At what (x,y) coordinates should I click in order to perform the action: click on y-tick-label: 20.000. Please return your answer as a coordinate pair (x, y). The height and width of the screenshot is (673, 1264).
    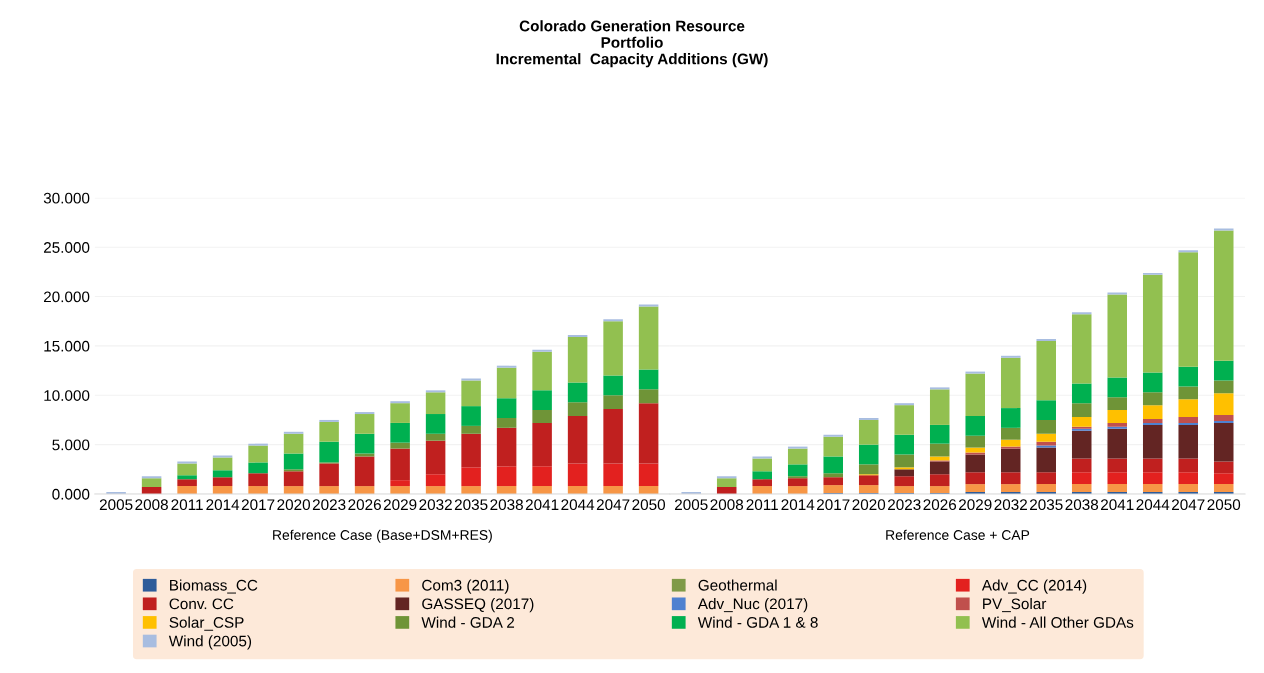
    Looking at the image, I should click on (66, 297).